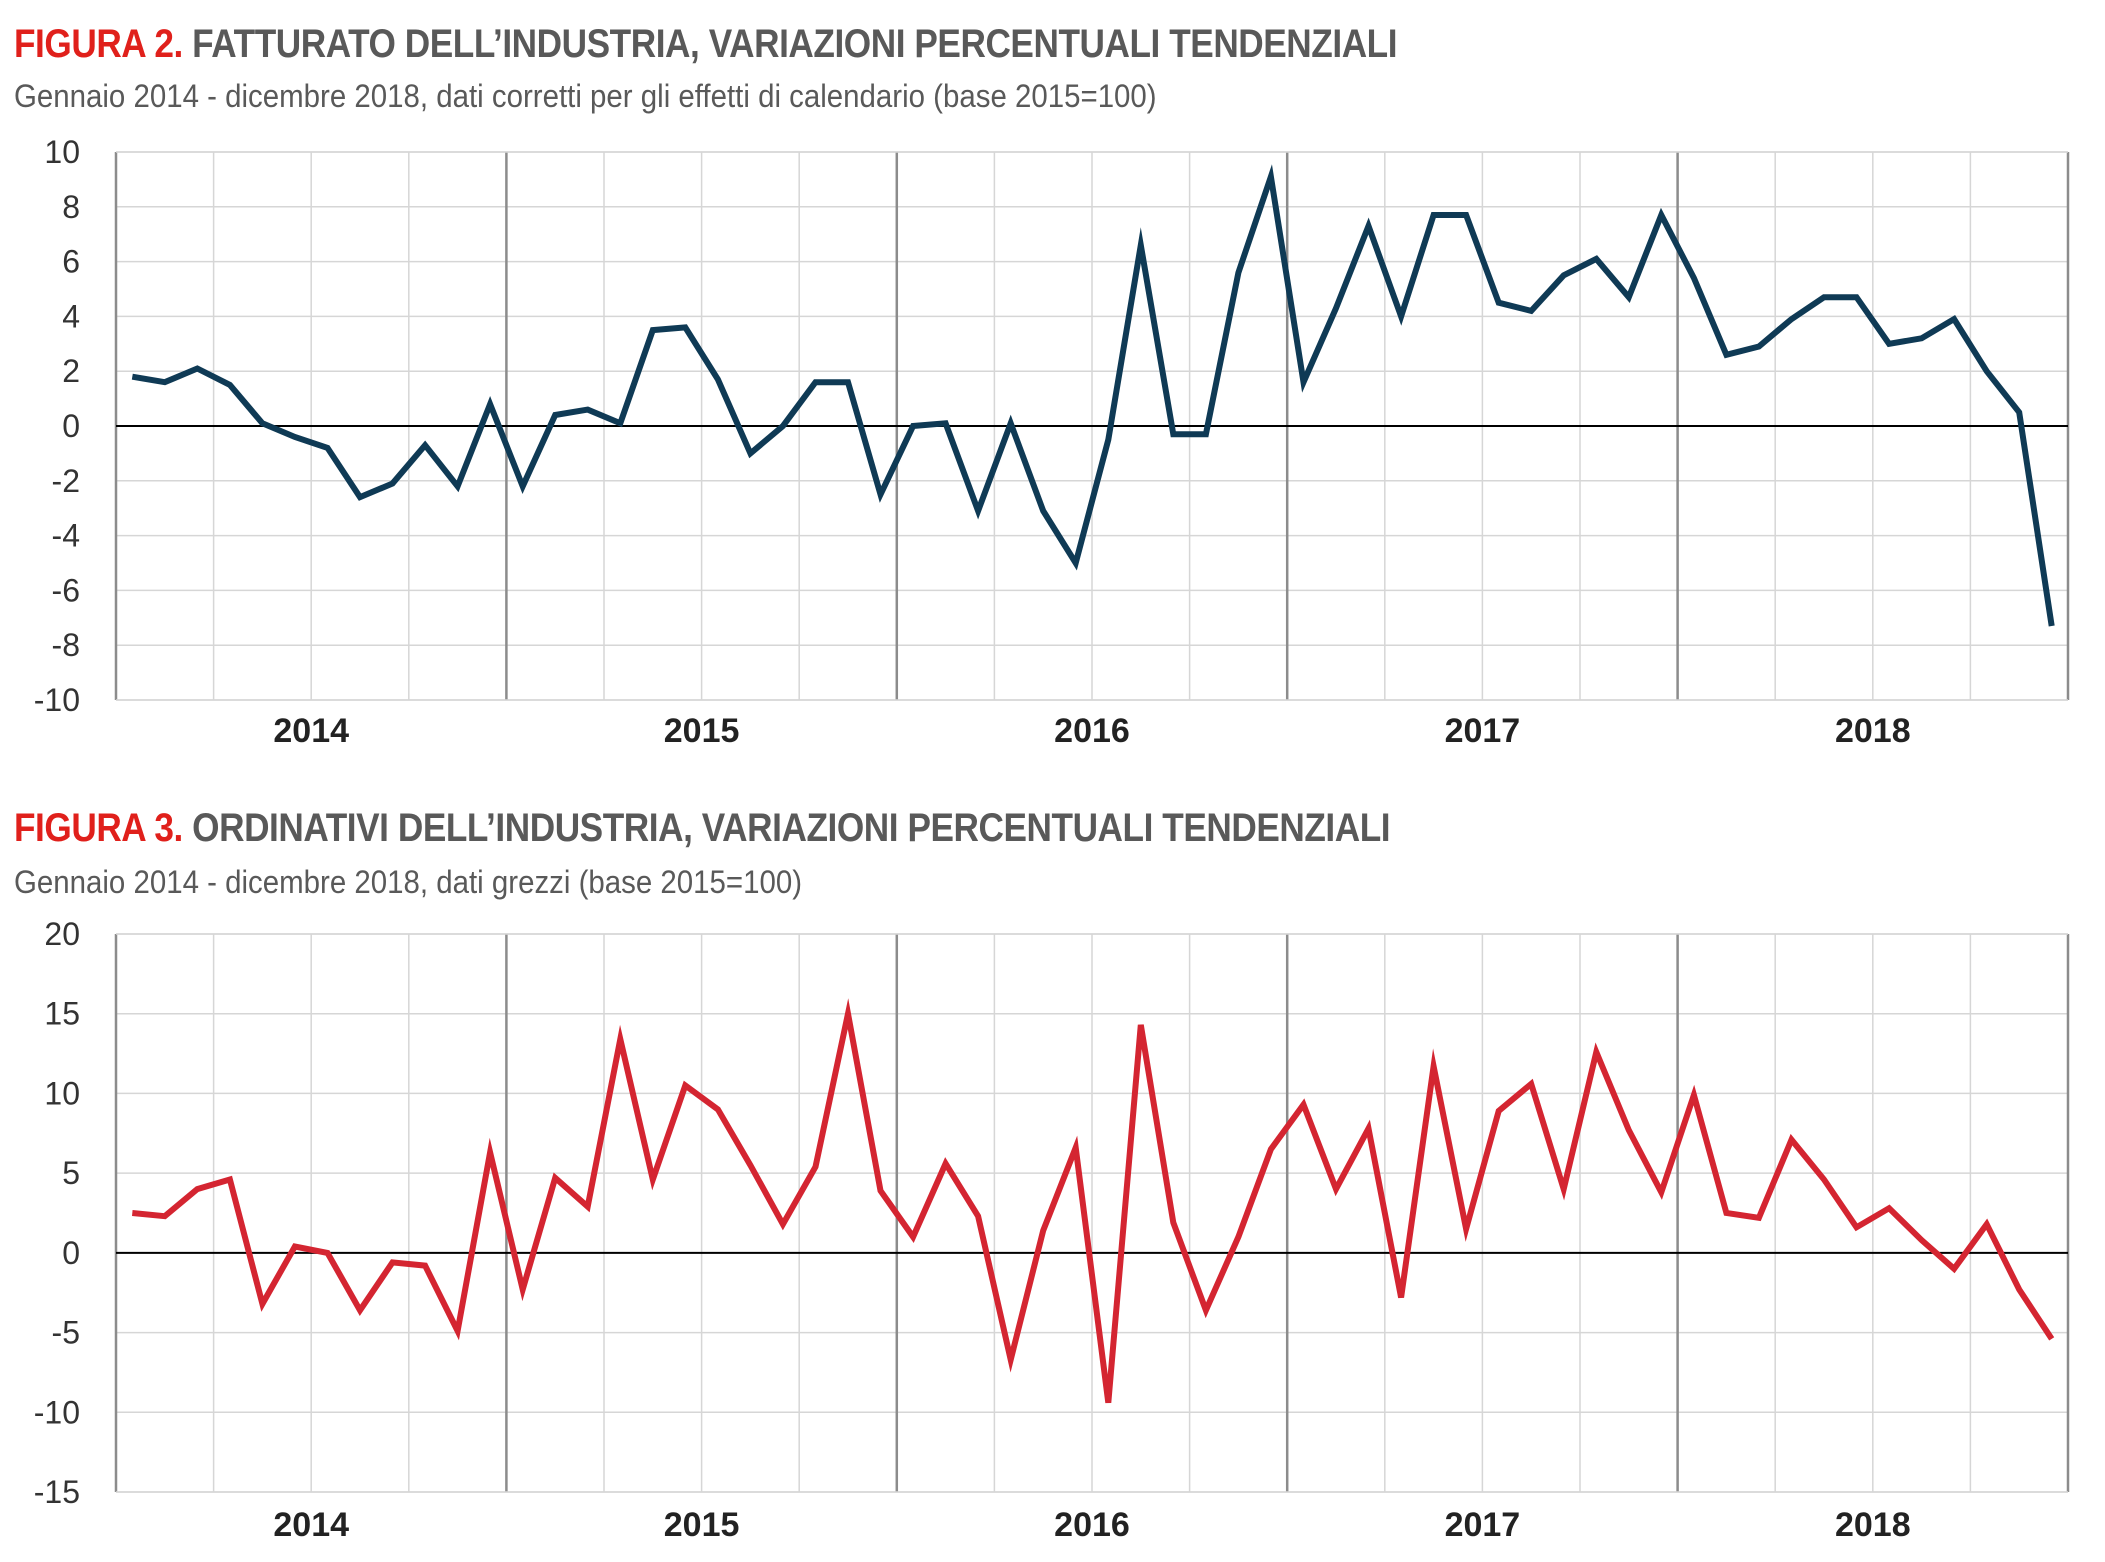 The image size is (2105, 1562). Describe the element at coordinates (1092, 1525) in the screenshot. I see `figure-3-x-tick-label: 2016` at that location.